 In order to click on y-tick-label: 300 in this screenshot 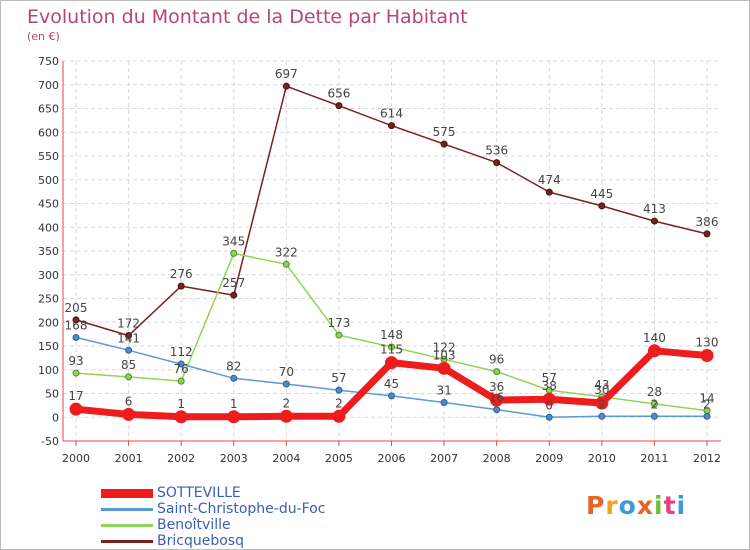, I will do `click(48, 275)`.